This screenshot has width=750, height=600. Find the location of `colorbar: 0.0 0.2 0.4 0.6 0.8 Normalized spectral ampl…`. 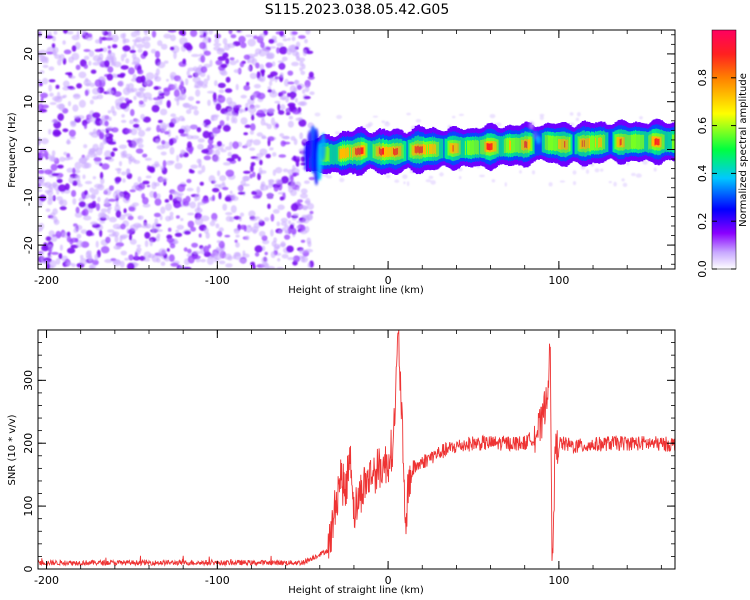

colorbar: 0.0 0.2 0.4 0.6 0.8 Normalized spectral ampl… is located at coordinates (722, 153).